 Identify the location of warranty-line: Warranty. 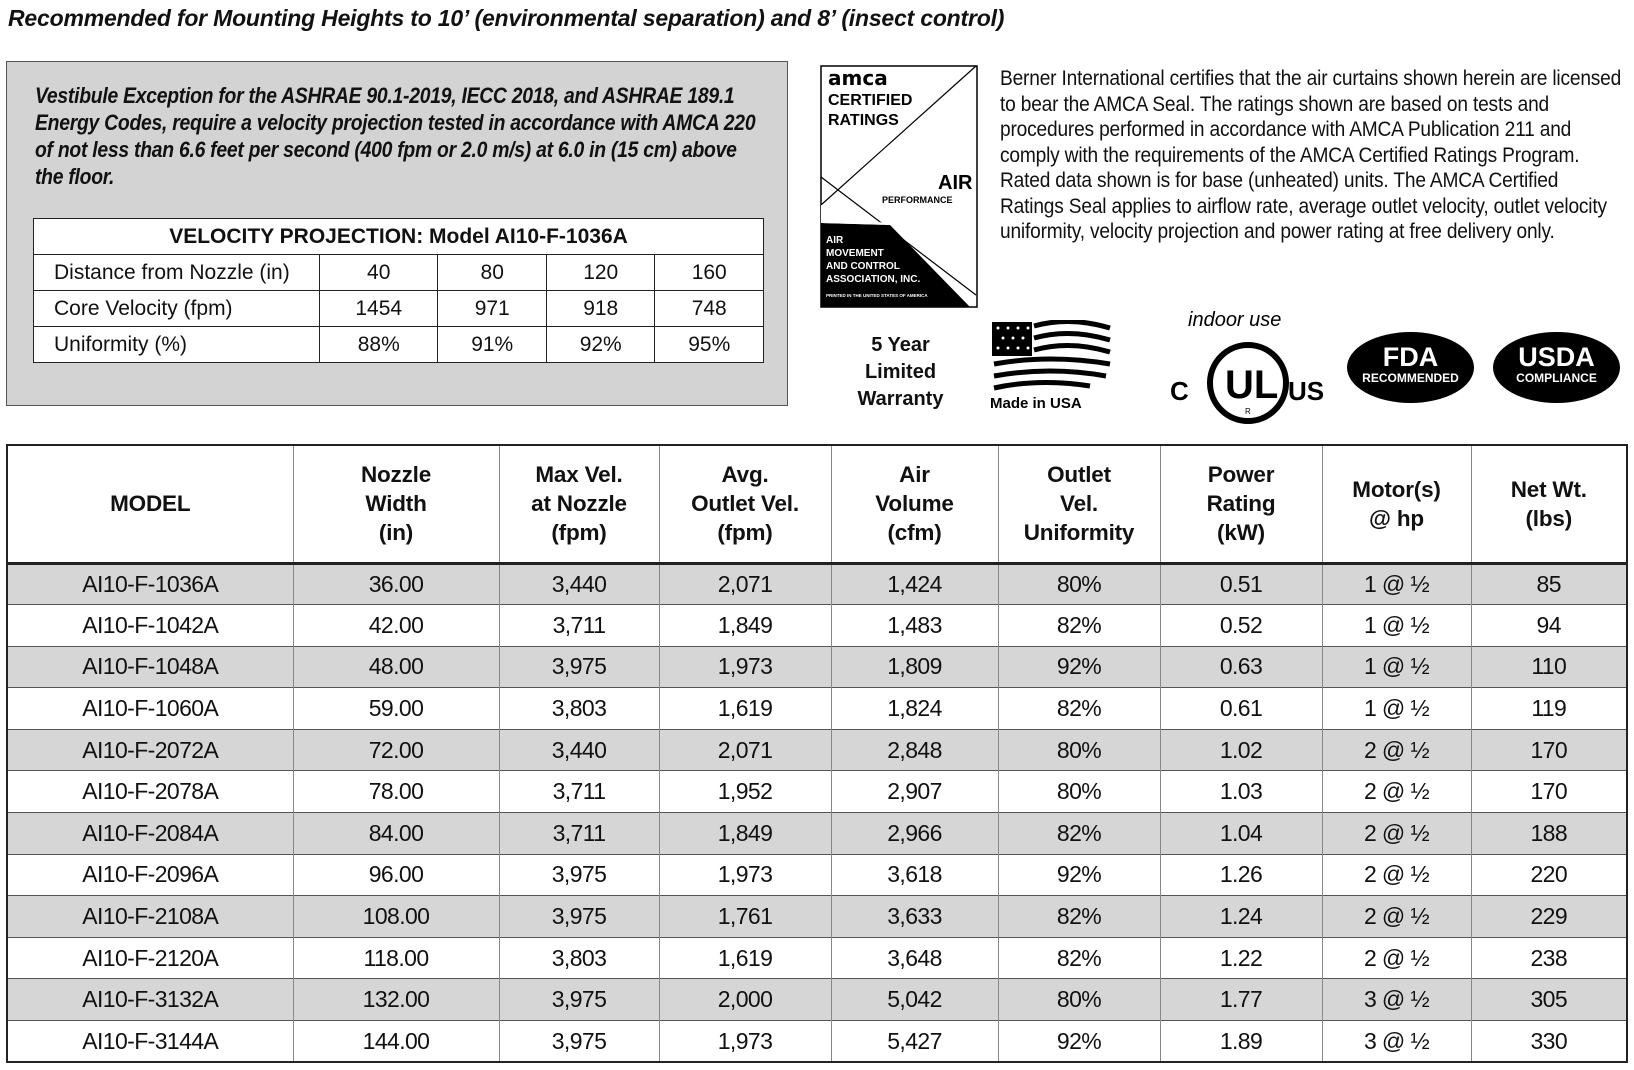
(900, 399).